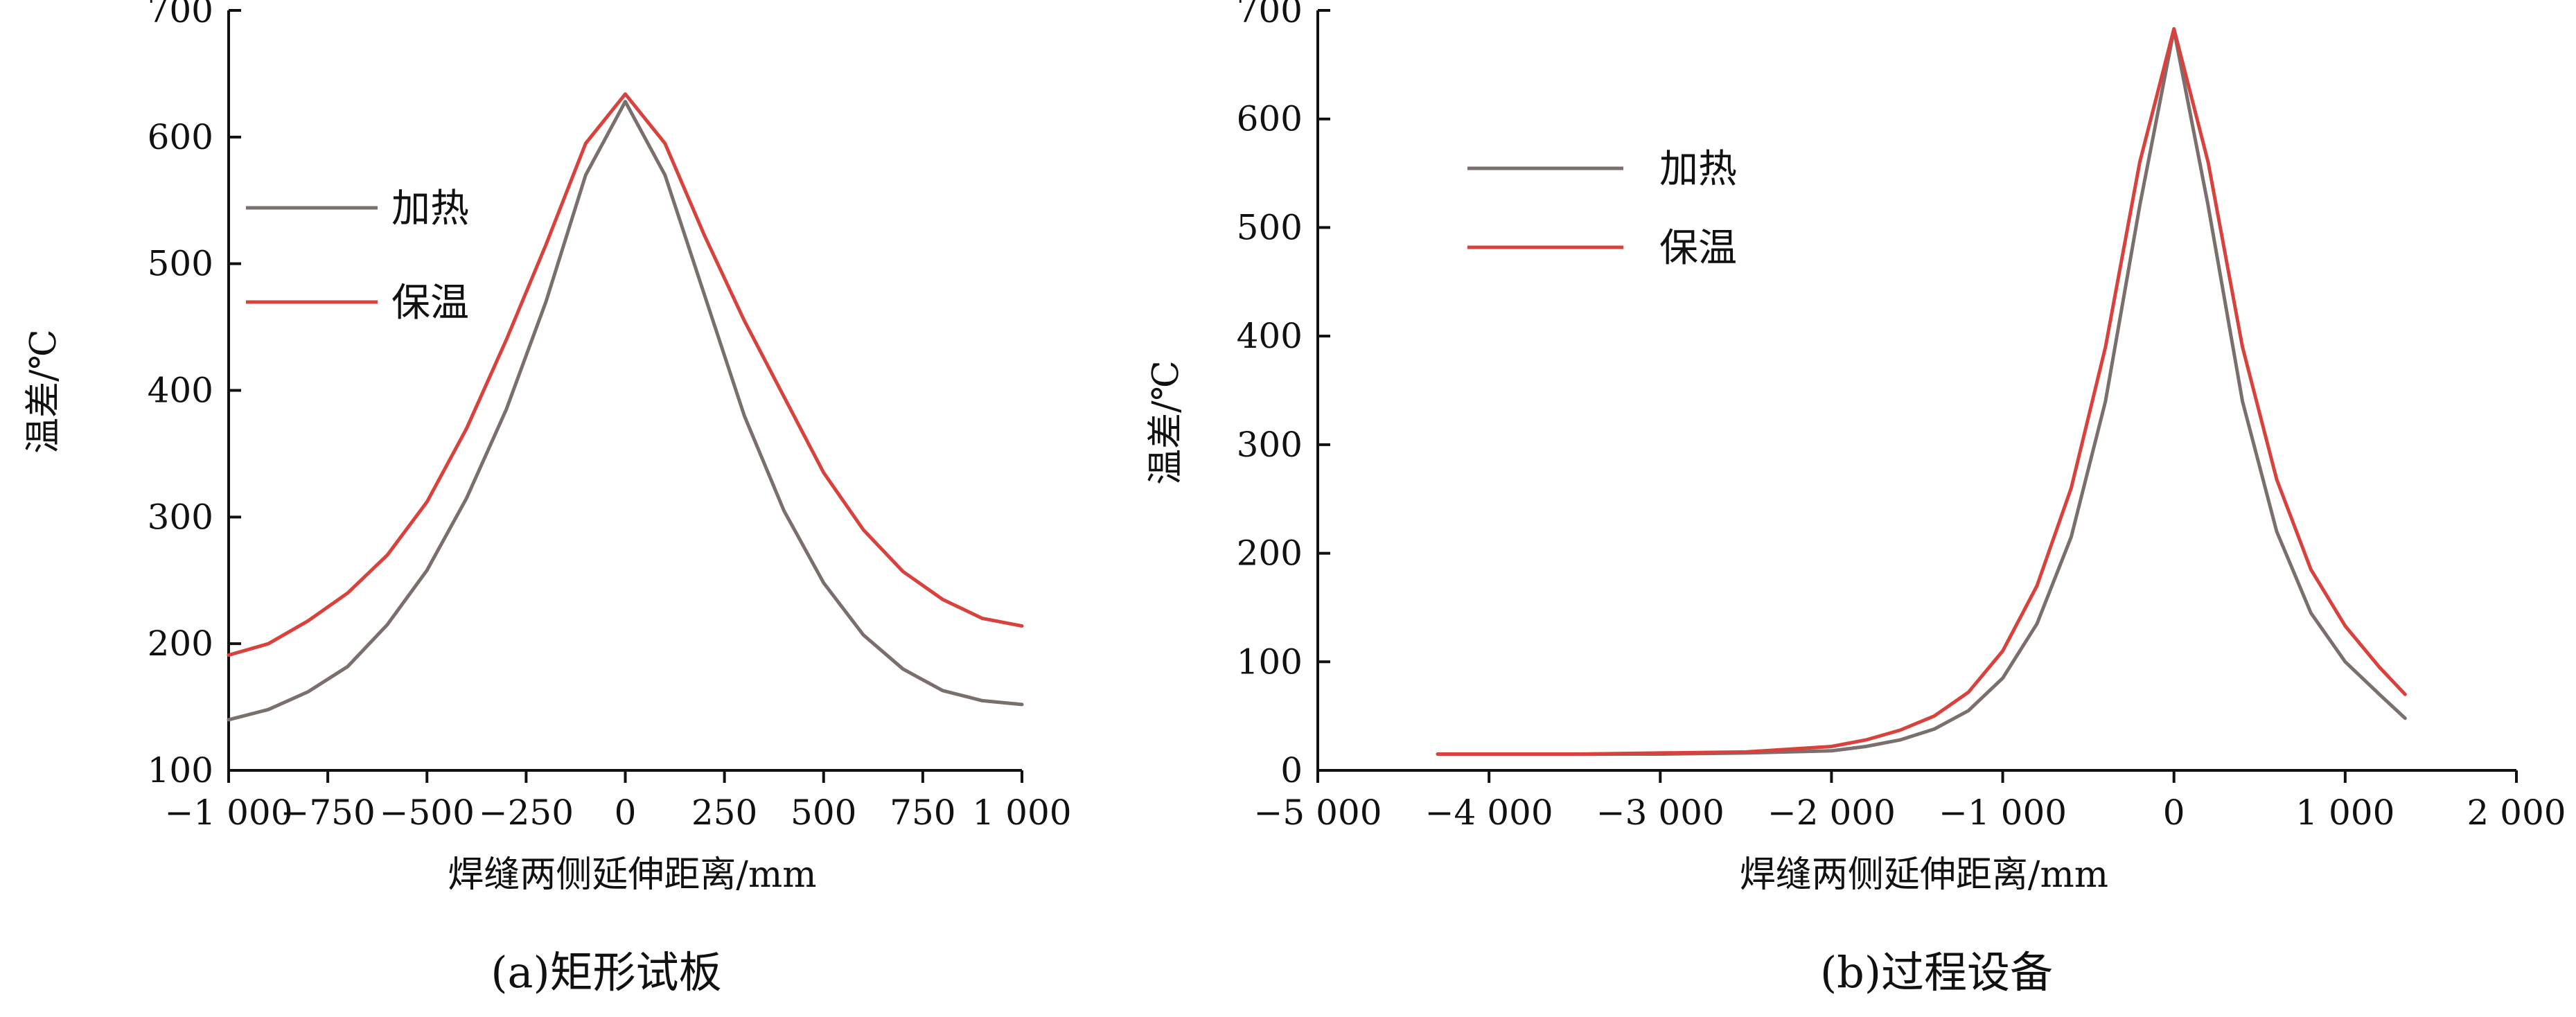  I want to click on x-tick-label: −3 000, so click(1660, 813).